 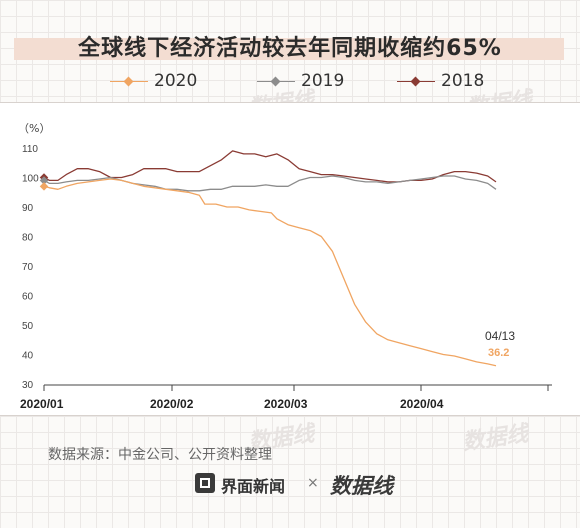 I want to click on x-axis-ticks: 2020/01 2020/02 2020/03 2020/04, so click(x=284, y=398).